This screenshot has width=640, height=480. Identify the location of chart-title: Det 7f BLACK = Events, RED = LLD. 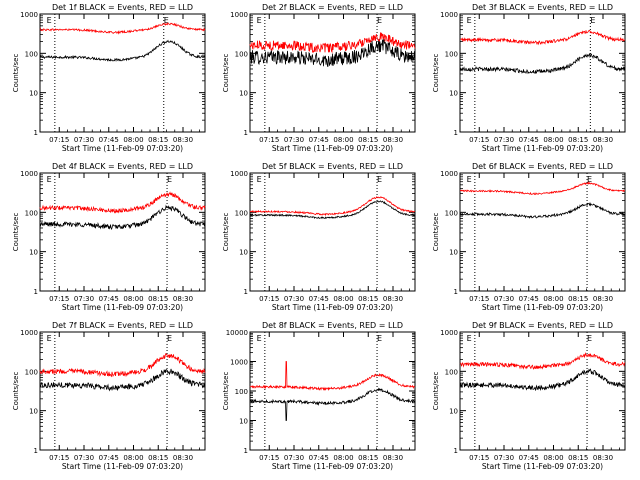
(122, 325).